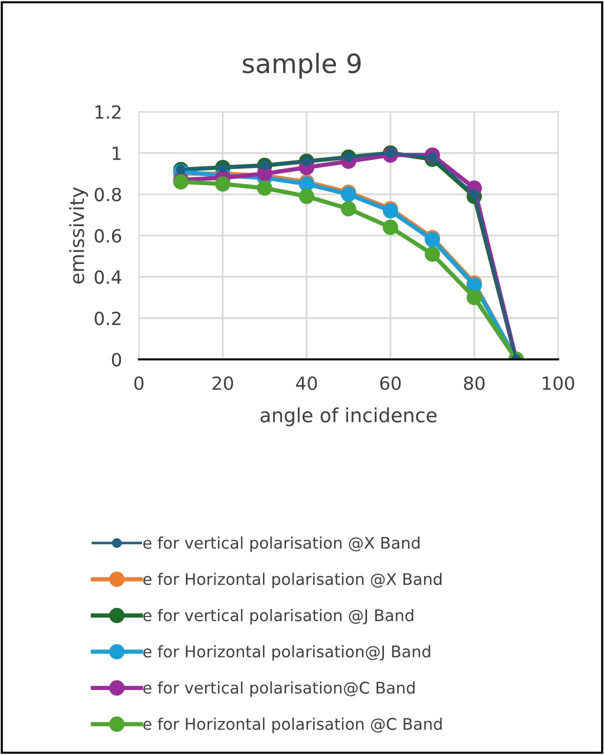 The image size is (604, 755). What do you see at coordinates (107, 319) in the screenshot?
I see `y-tick-label: 0.2` at bounding box center [107, 319].